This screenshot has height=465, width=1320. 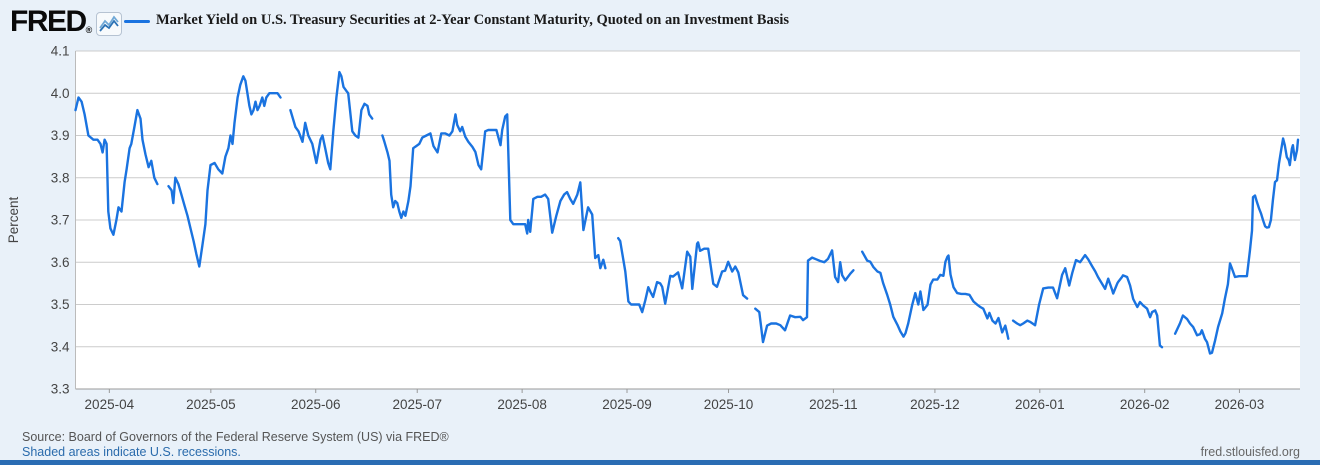 I want to click on fred-logo: FRED®, so click(x=51, y=21).